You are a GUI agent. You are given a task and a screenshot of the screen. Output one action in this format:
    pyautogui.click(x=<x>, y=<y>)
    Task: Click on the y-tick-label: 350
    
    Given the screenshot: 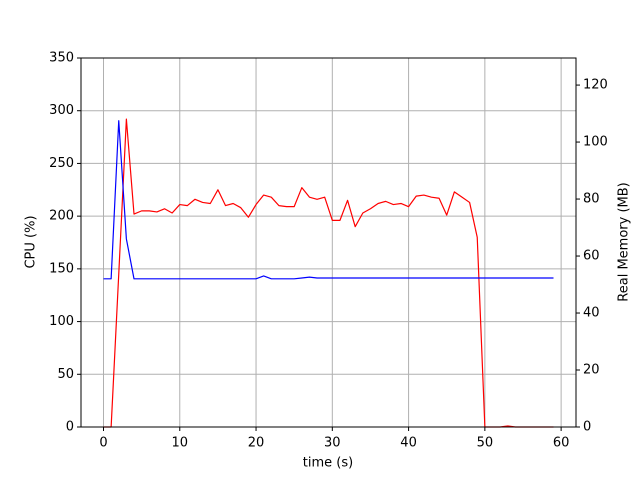 What is the action you would take?
    pyautogui.click(x=61, y=58)
    